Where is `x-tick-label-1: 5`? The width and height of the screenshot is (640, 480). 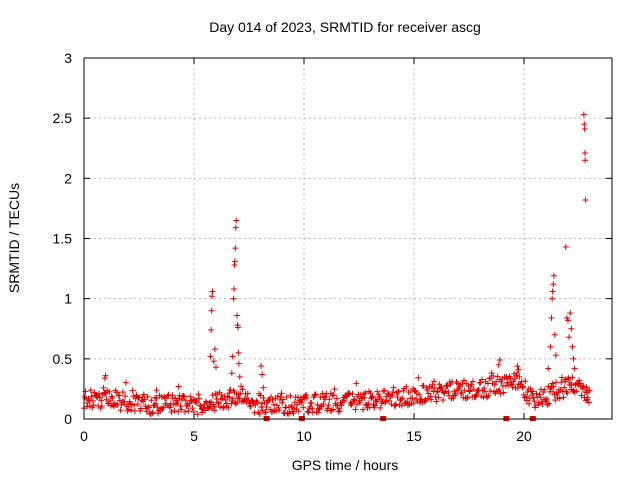
x-tick-label-1: 5 is located at coordinates (194, 436).